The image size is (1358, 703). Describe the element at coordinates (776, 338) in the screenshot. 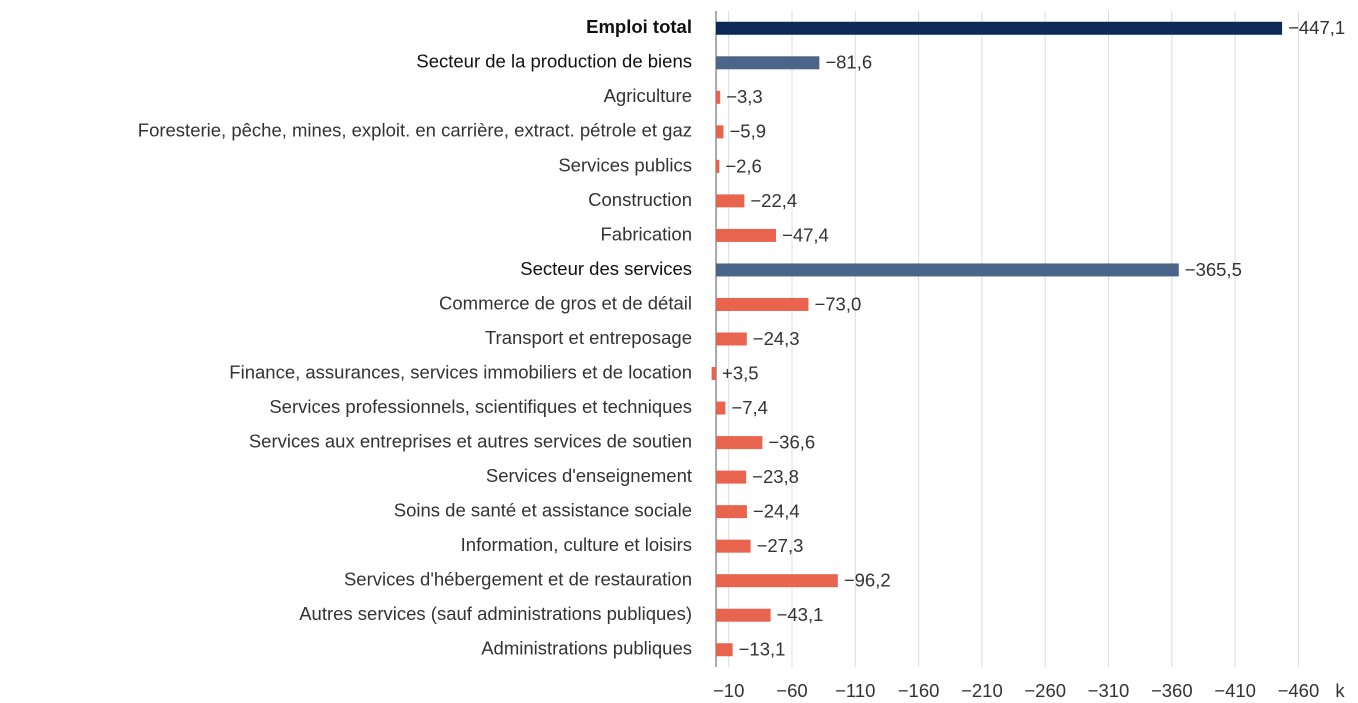

I see `value-label: −24,3` at that location.